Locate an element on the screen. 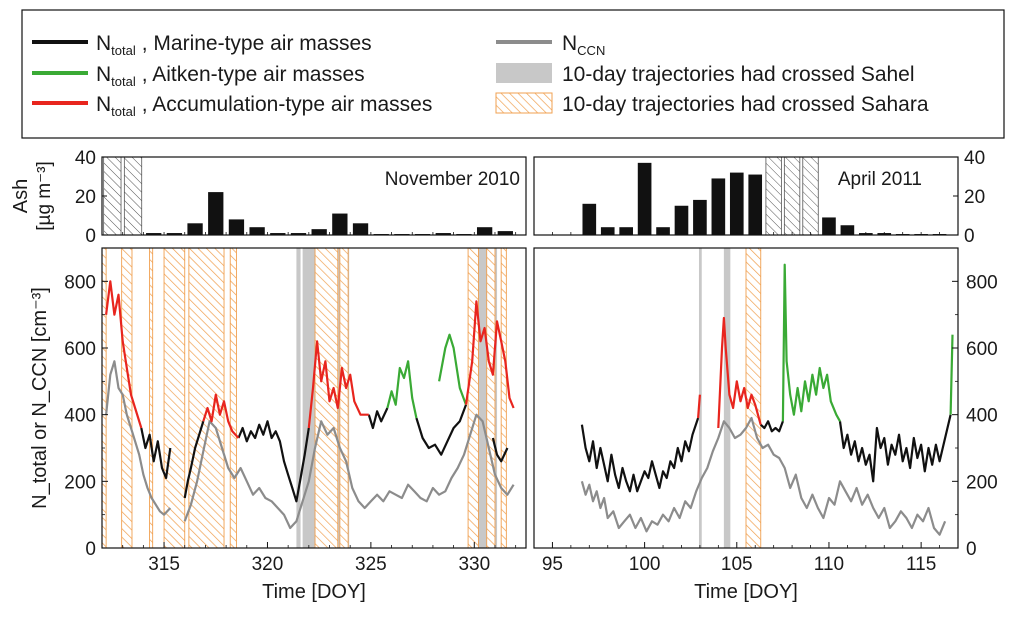 Image resolution: width=1024 pixels, height=617 pixels. legend-item: Ntotal , Accumulation-type air masses is located at coordinates (232, 106).